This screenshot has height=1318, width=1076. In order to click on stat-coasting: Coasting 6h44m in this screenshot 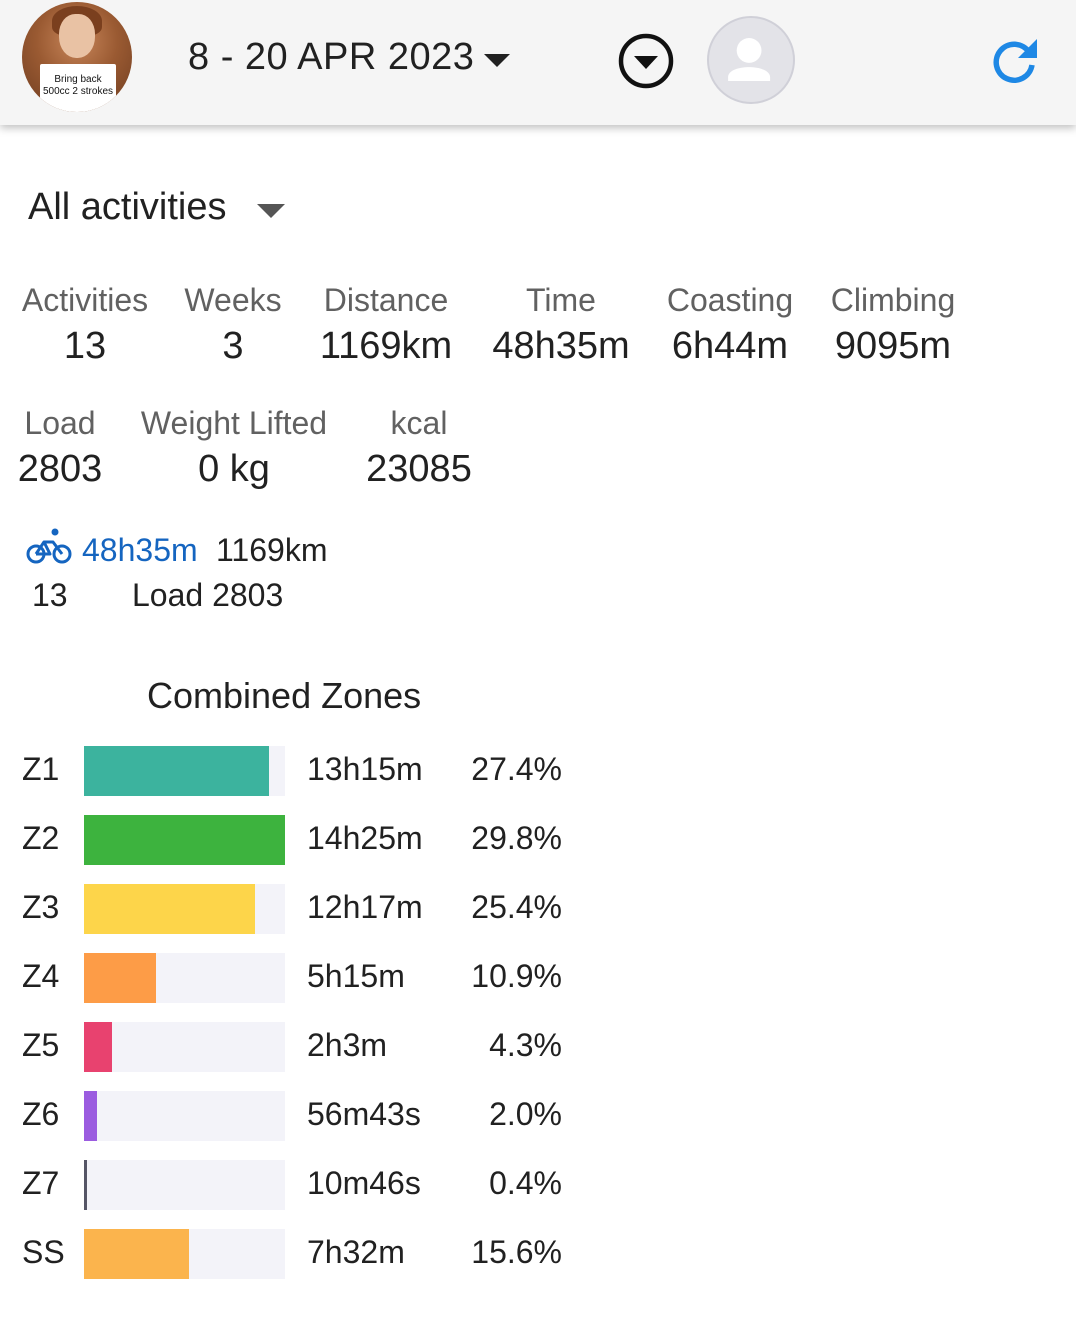, I will do `click(730, 325)`.